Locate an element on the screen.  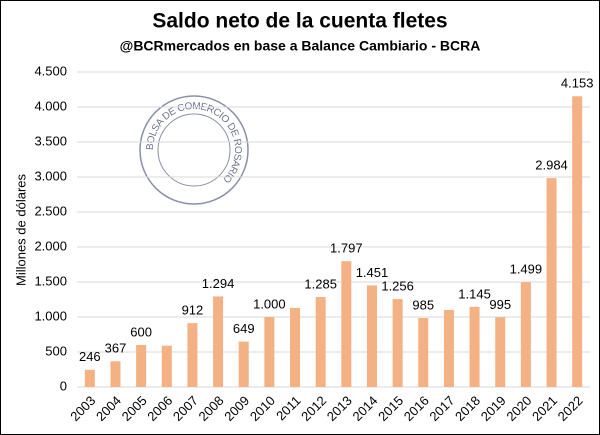
data-label: 1.294 is located at coordinates (218, 283).